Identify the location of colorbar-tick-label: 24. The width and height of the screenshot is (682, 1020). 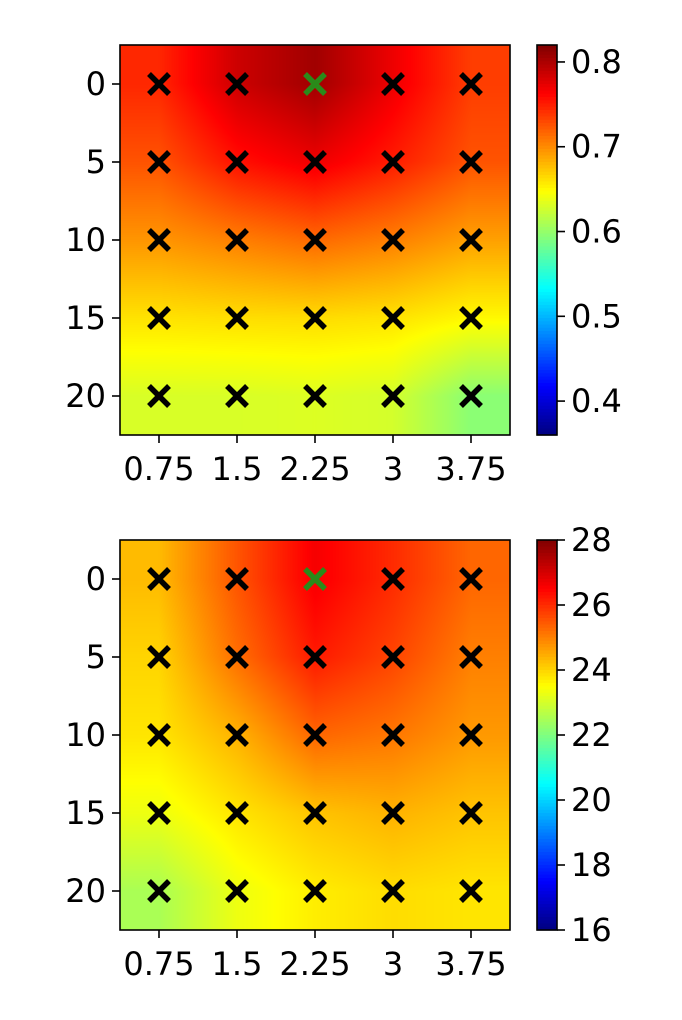
(591, 670).